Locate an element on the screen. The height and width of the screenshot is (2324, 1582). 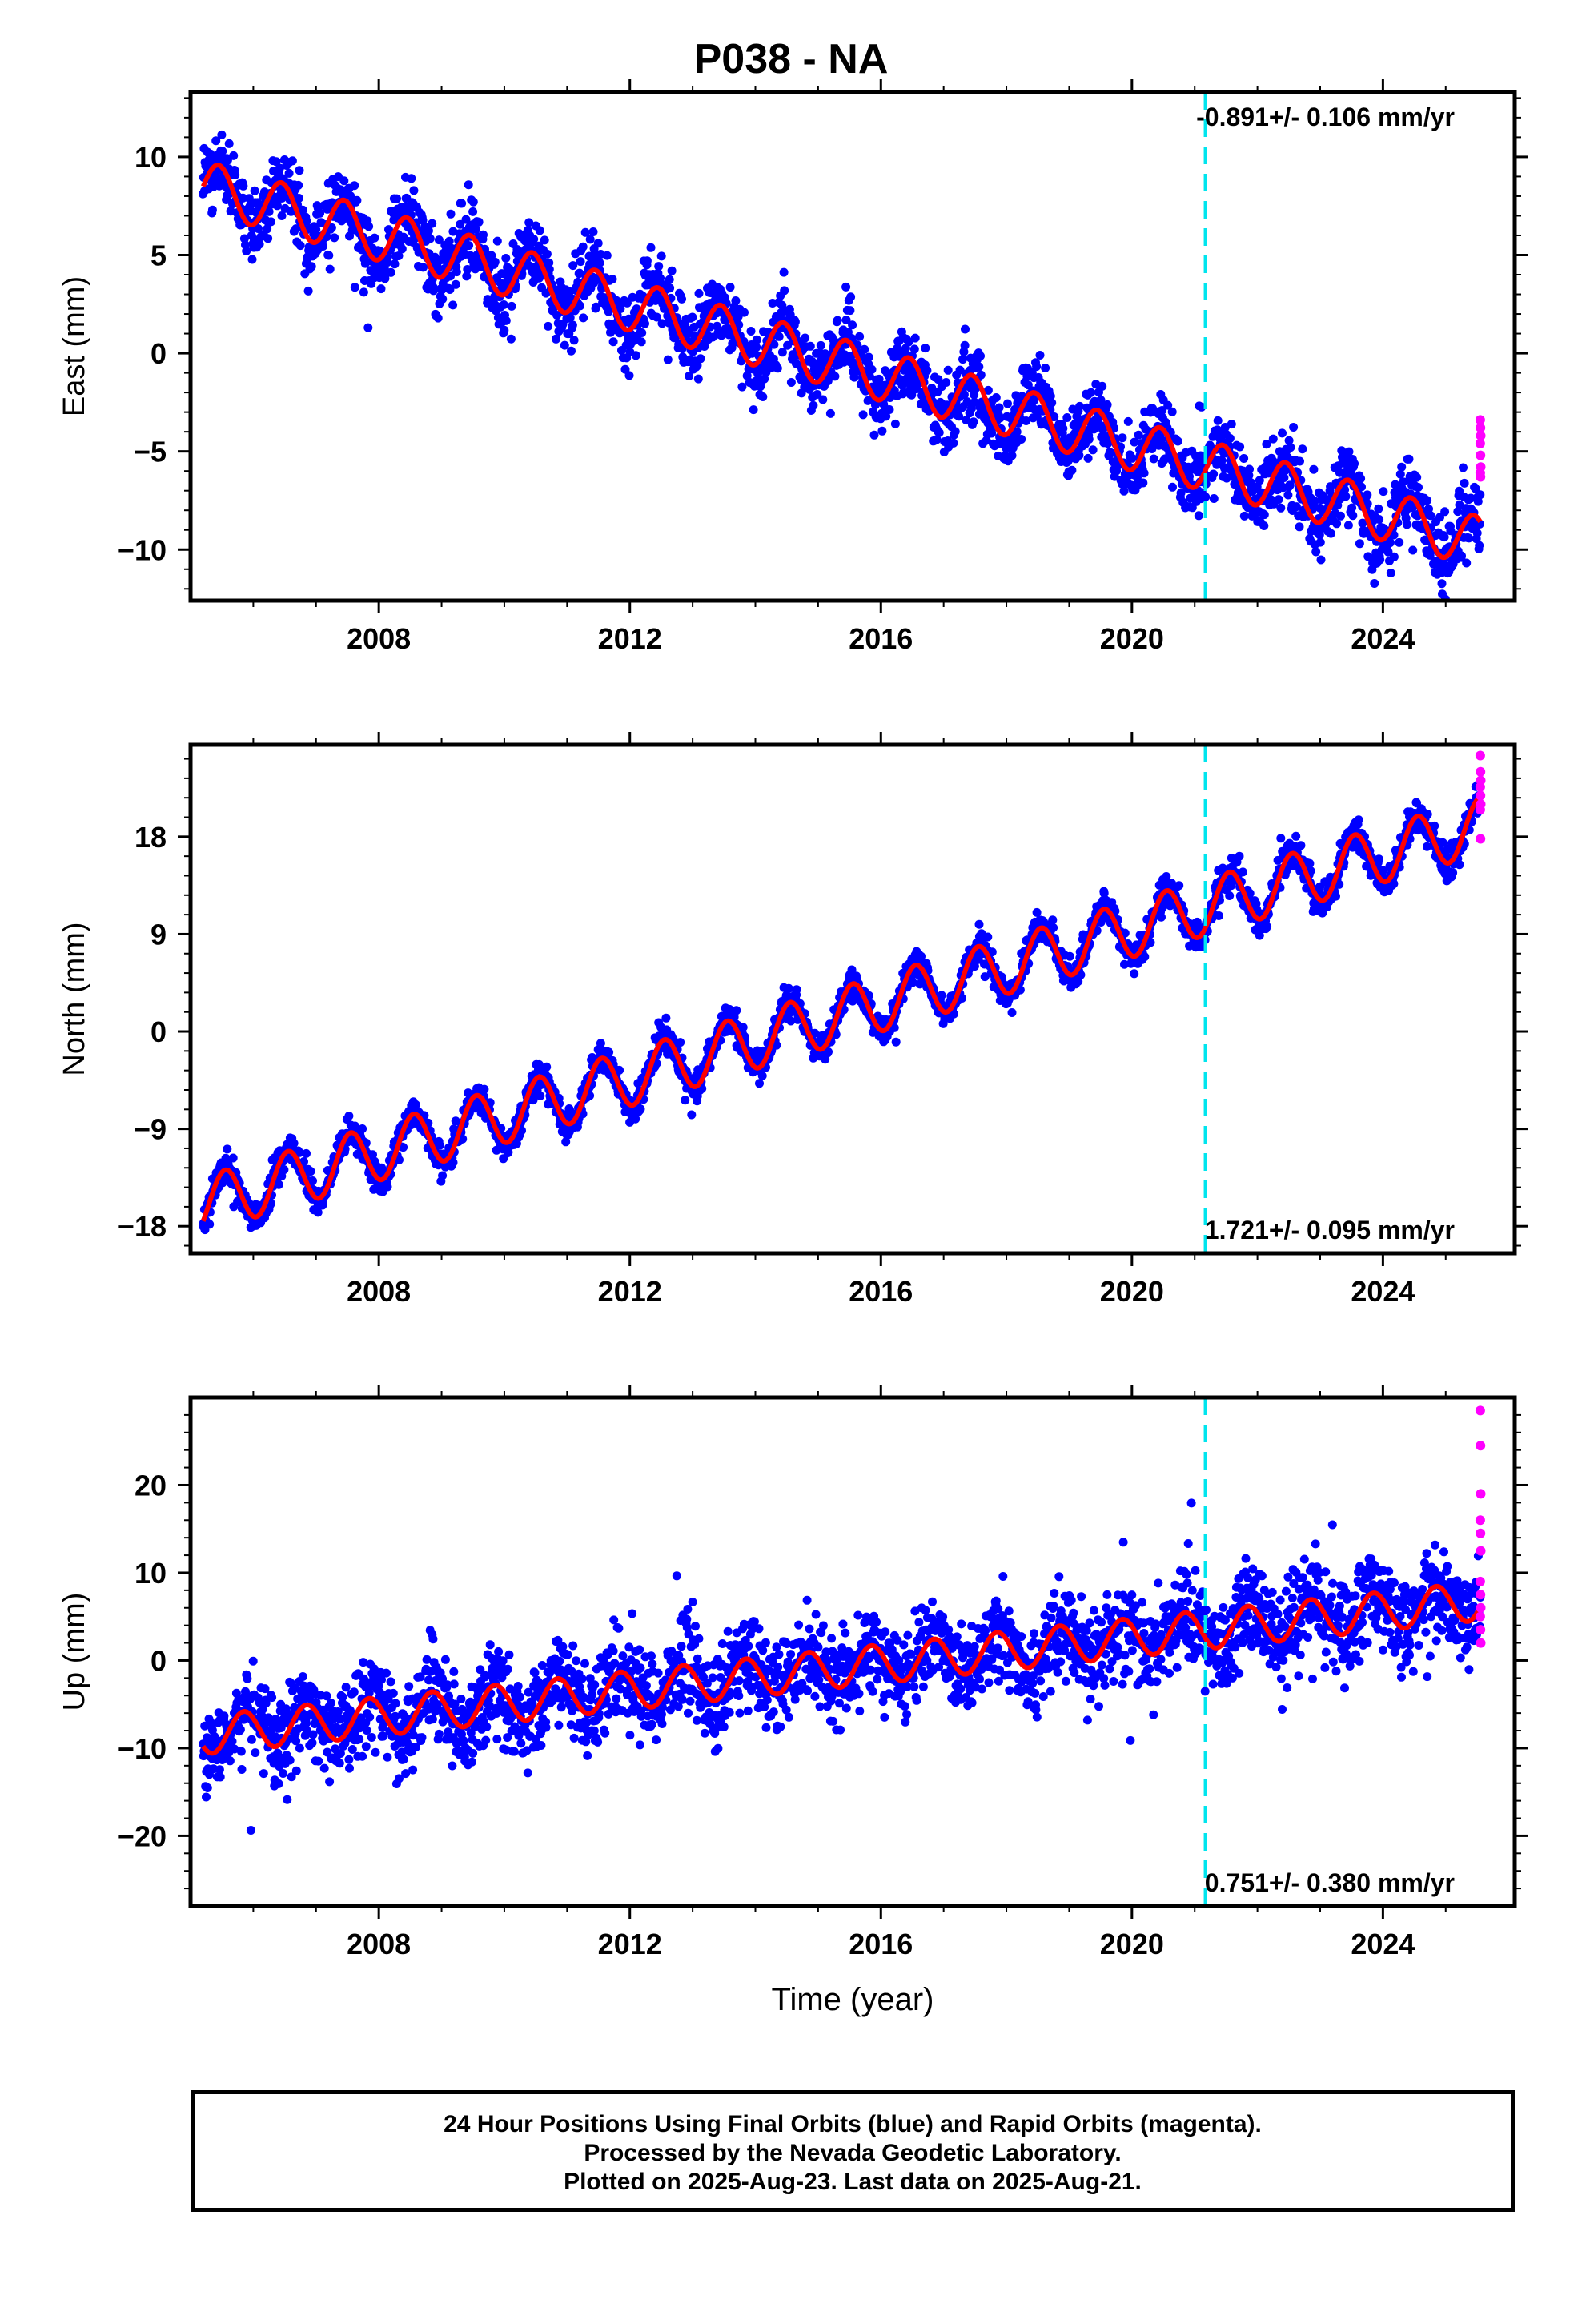
x-tick-label: 2012 is located at coordinates (630, 638).